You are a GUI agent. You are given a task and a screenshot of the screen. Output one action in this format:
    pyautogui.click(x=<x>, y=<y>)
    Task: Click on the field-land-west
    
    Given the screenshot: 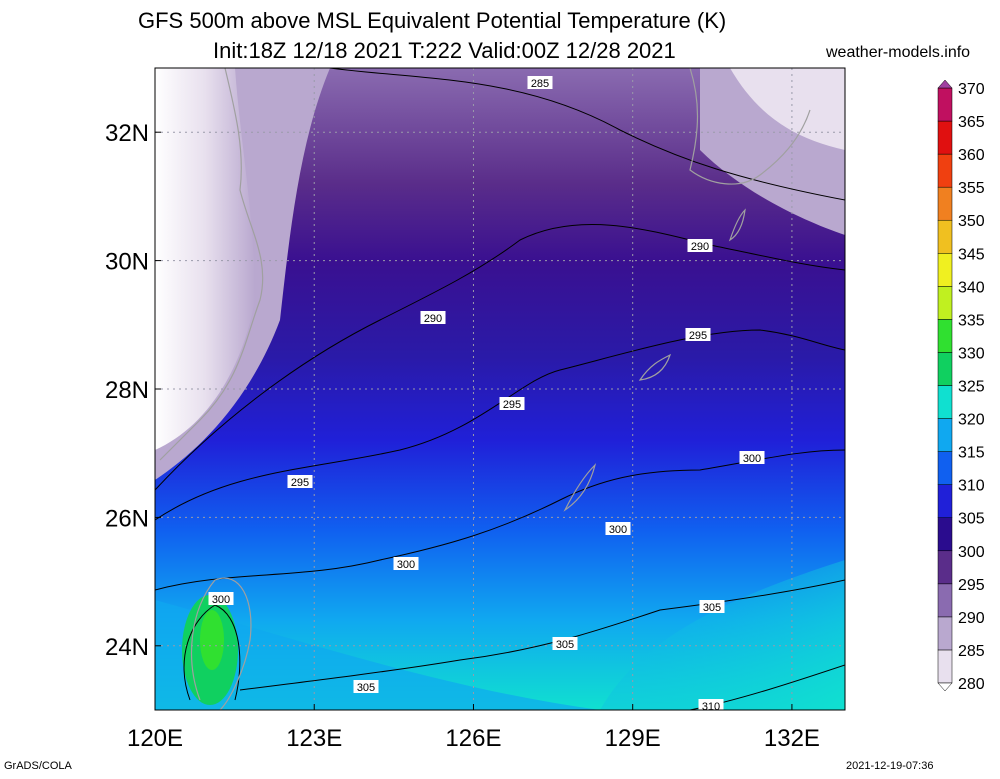 What is the action you would take?
    pyautogui.click(x=205, y=259)
    